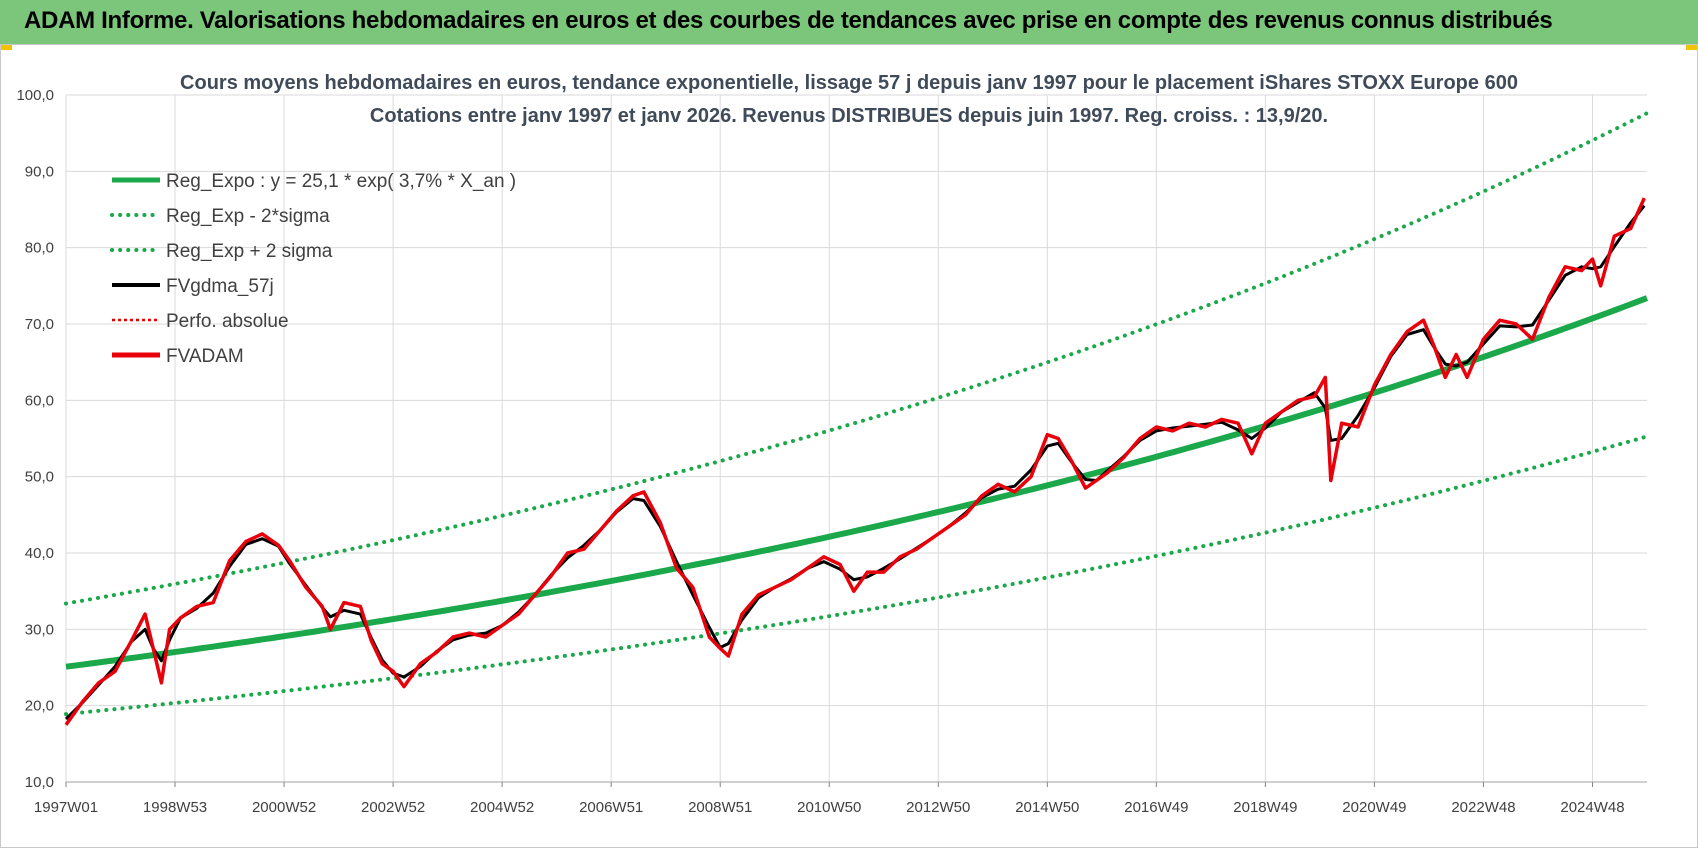 The height and width of the screenshot is (848, 1698). I want to click on corner-marker-right, so click(1692, 47).